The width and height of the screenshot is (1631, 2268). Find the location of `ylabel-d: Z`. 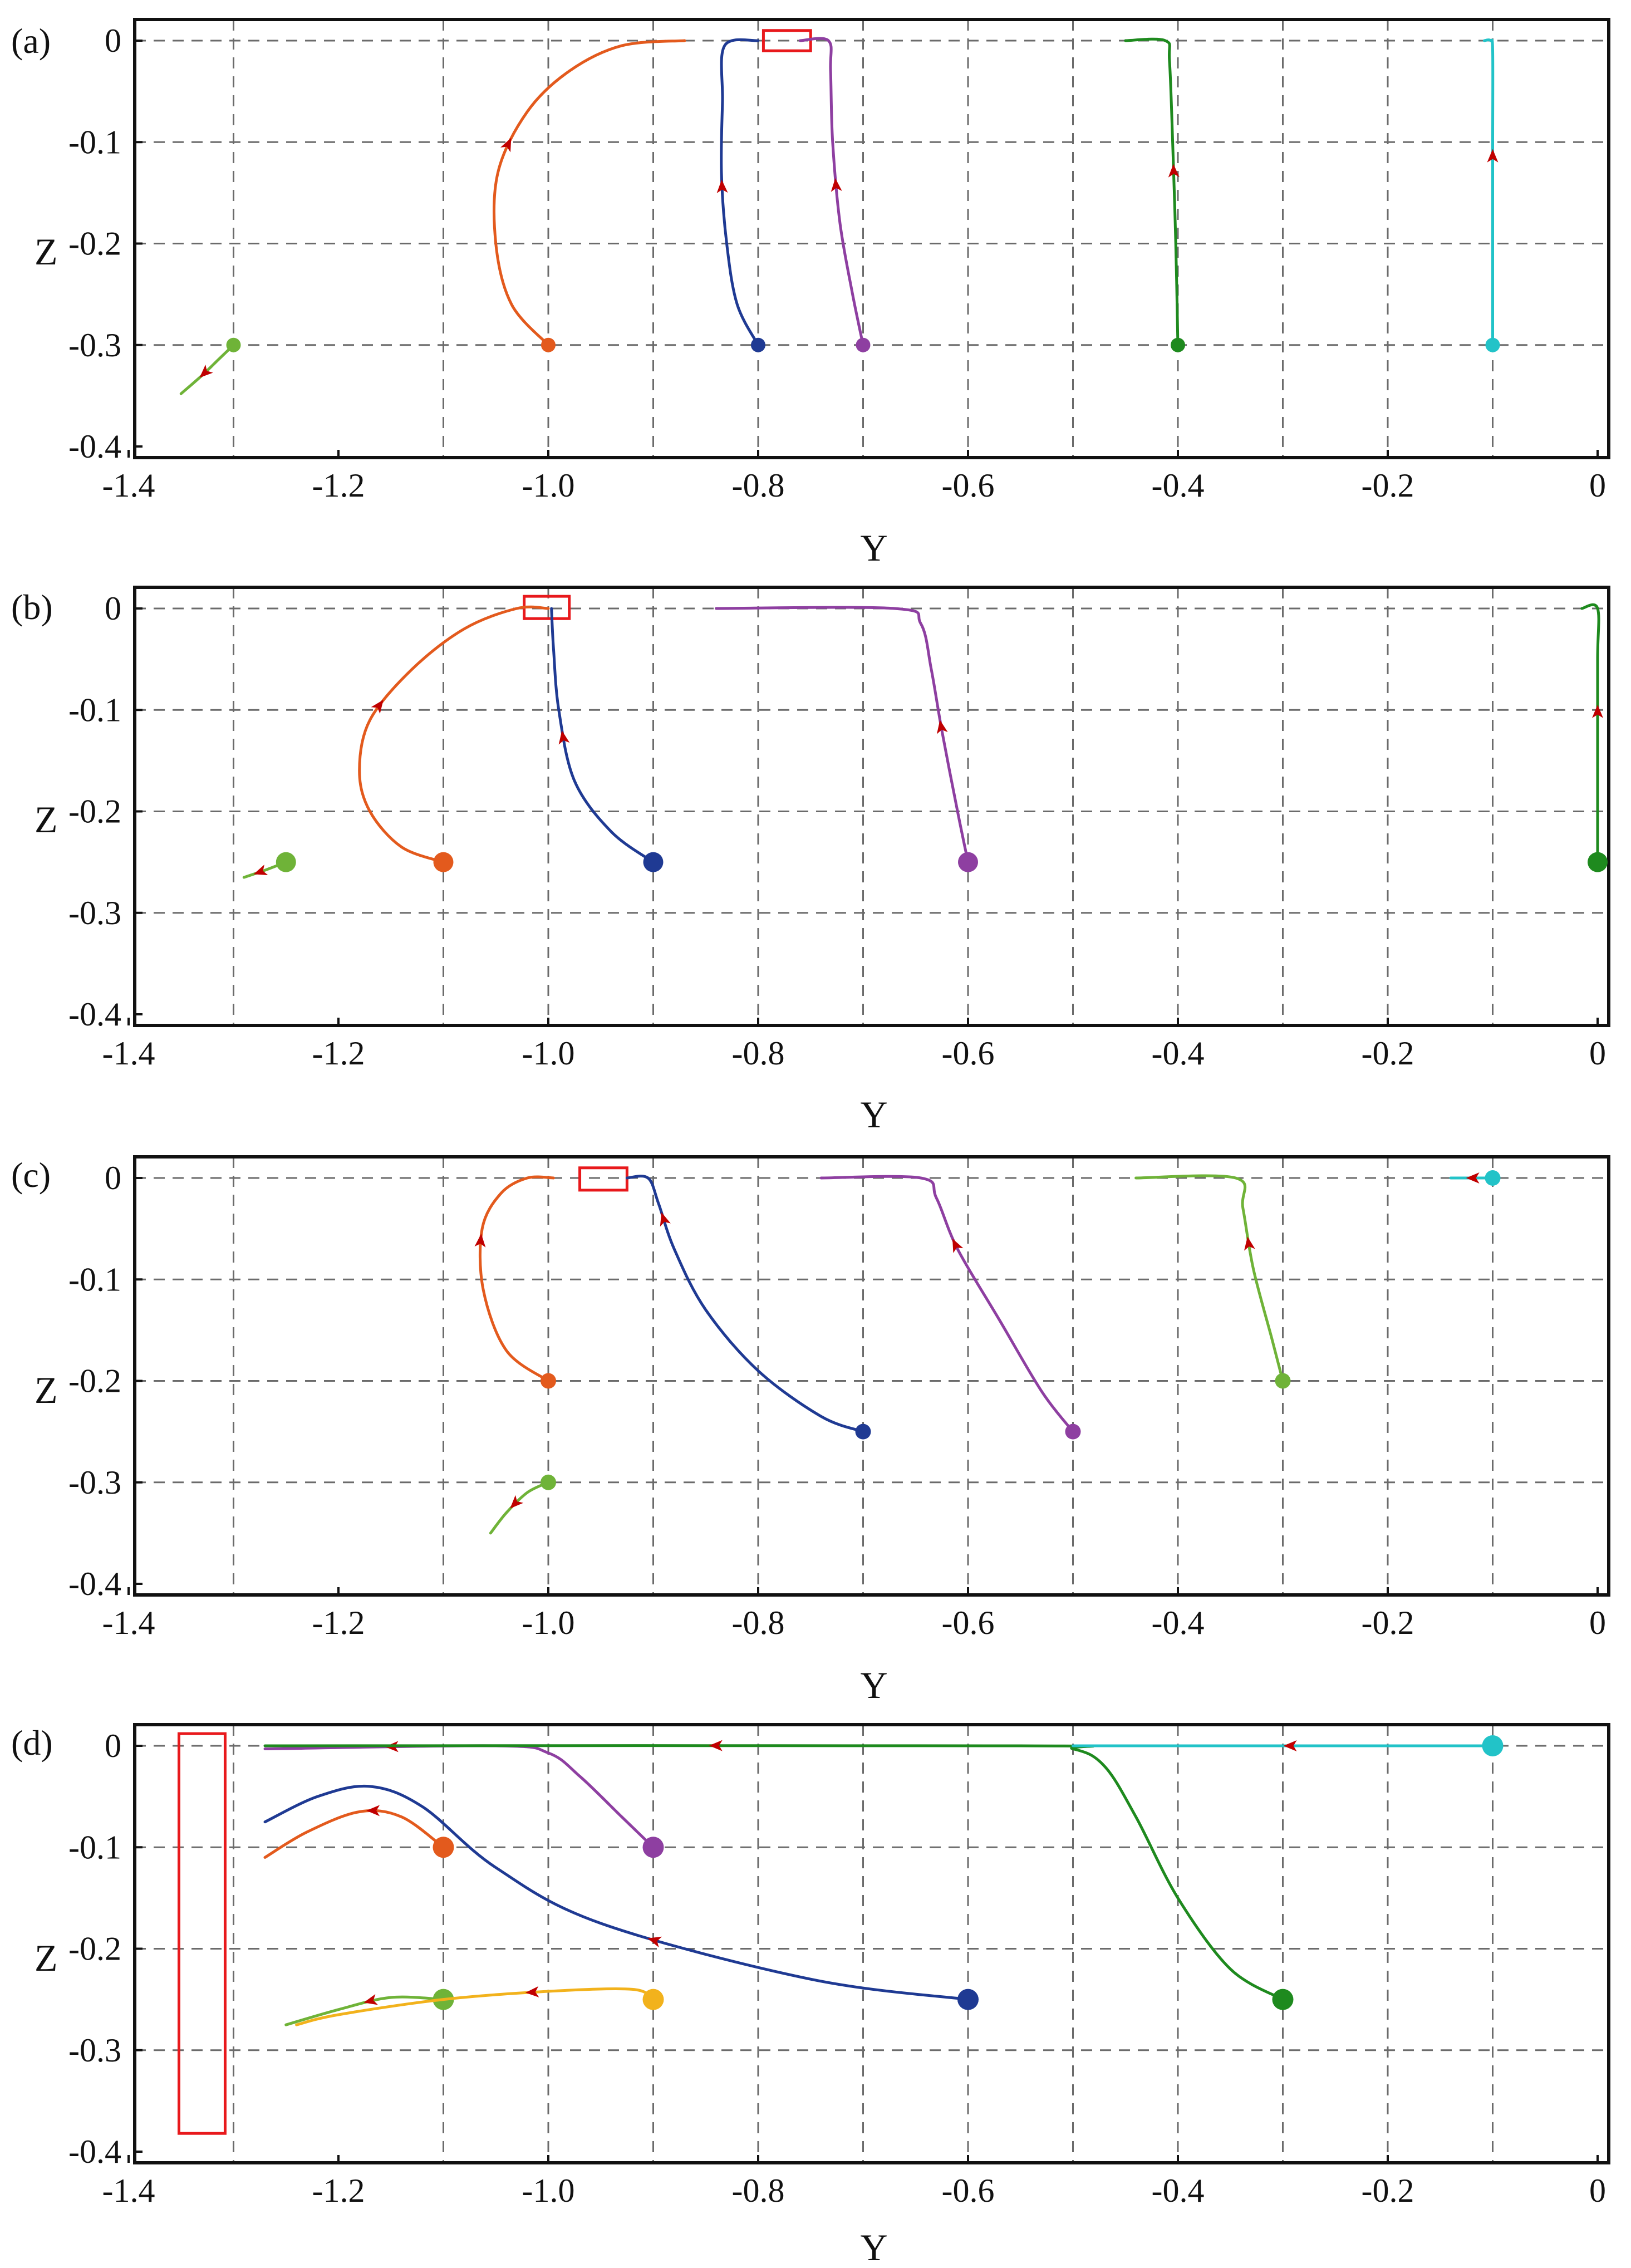

ylabel-d: Z is located at coordinates (47, 1958).